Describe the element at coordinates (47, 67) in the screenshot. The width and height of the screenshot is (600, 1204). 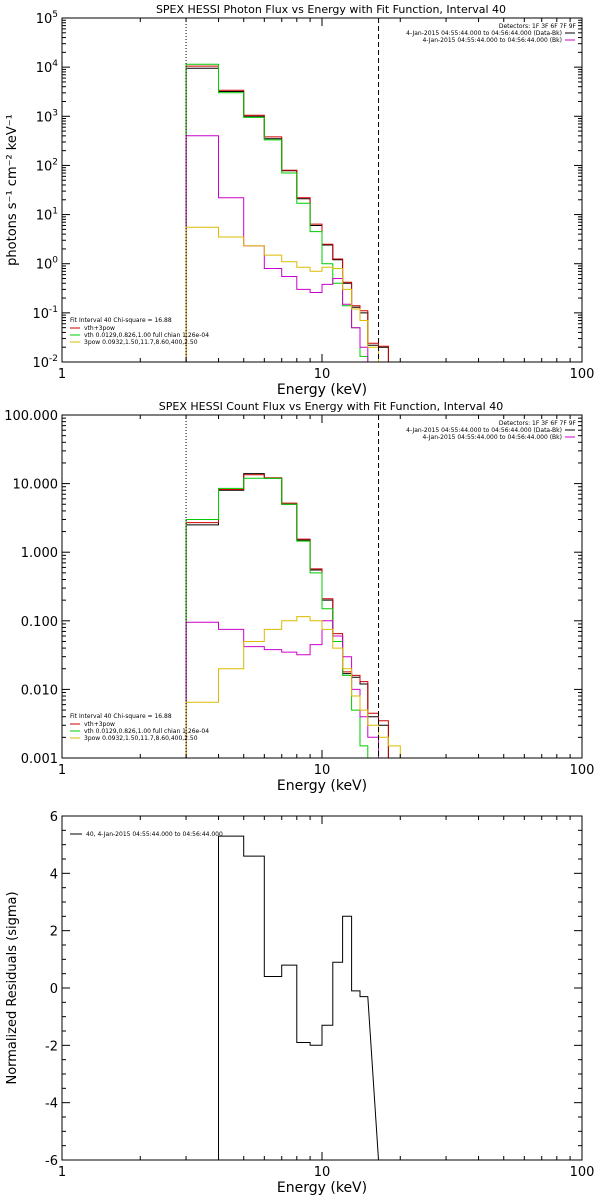
I see `y-tick-label: 10⁴` at that location.